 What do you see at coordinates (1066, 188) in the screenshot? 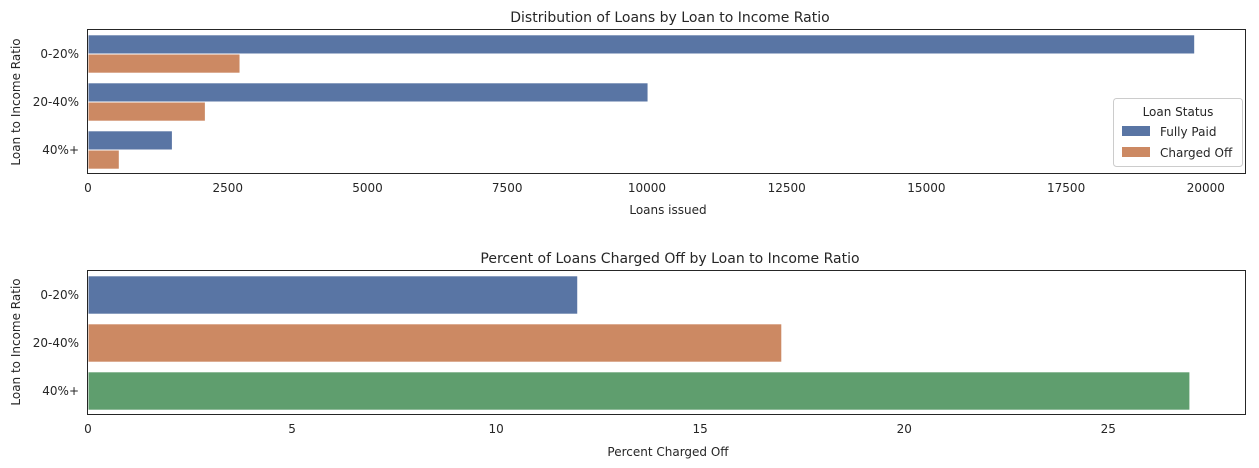
I see `x-tick-label: 17500` at bounding box center [1066, 188].